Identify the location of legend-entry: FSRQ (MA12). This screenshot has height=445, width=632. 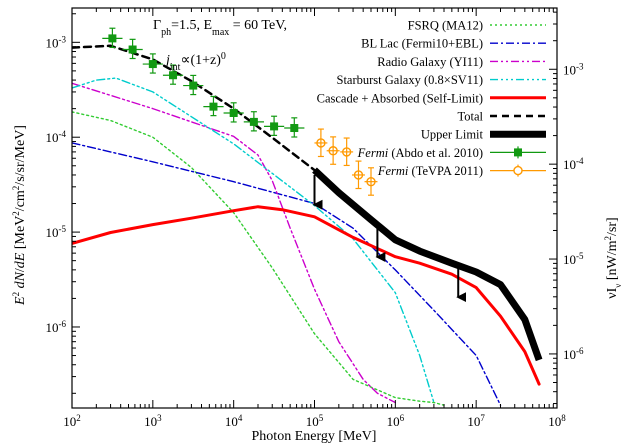
(477, 26).